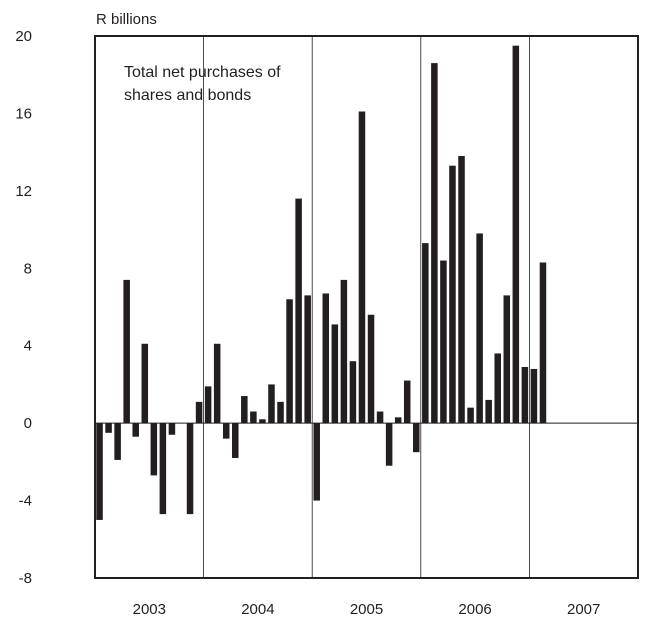 This screenshot has height=623, width=648. I want to click on x-tick-label: 2004, so click(257, 609).